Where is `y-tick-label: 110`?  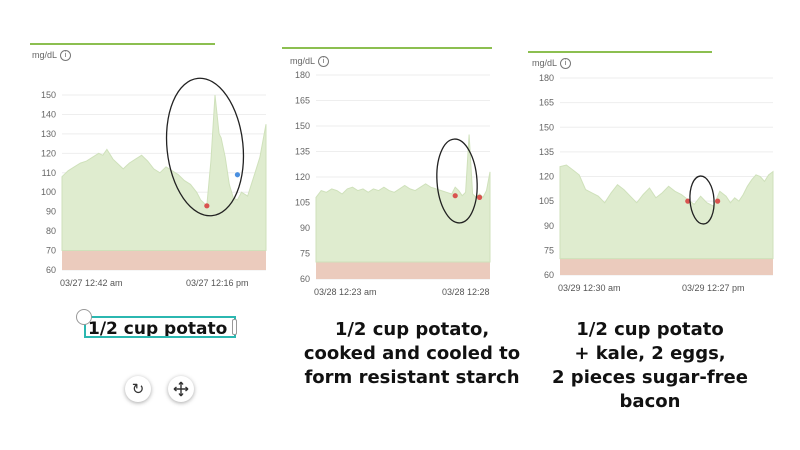
y-tick-label: 110 is located at coordinates (49, 173).